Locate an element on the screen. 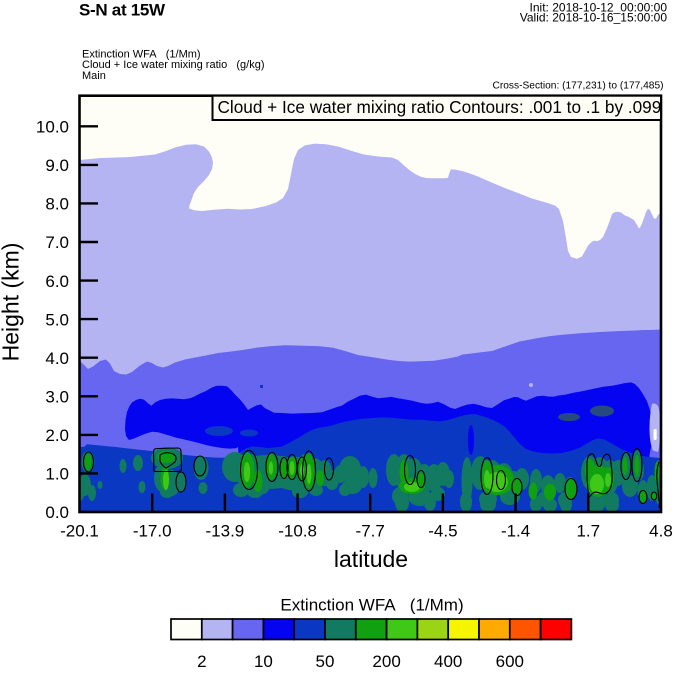  svg-text: 5.0 is located at coordinates (57, 319).